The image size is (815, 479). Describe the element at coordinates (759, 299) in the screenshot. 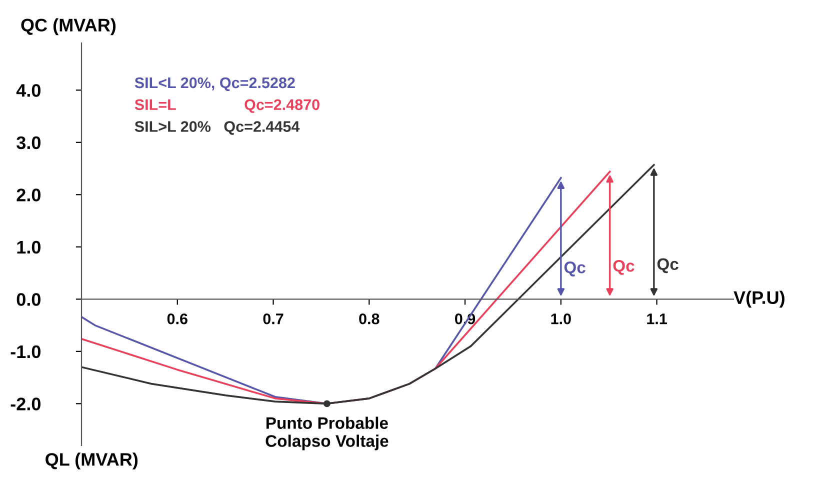

I see `x-axis-title: V(P.U)` at that location.